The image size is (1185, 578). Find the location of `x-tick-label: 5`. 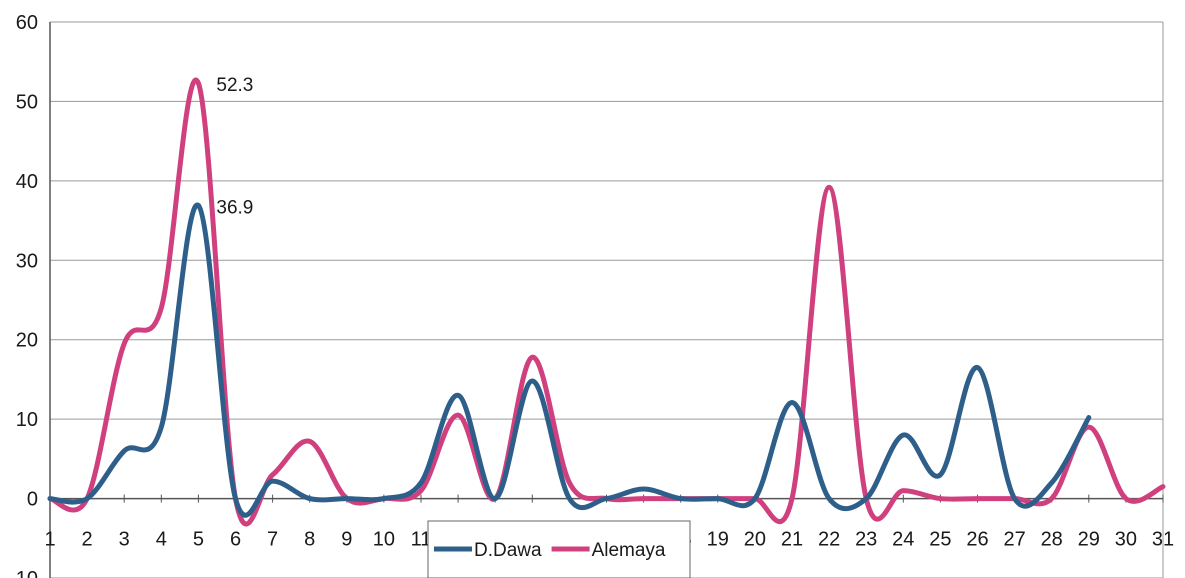

x-tick-label: 5 is located at coordinates (198, 540).